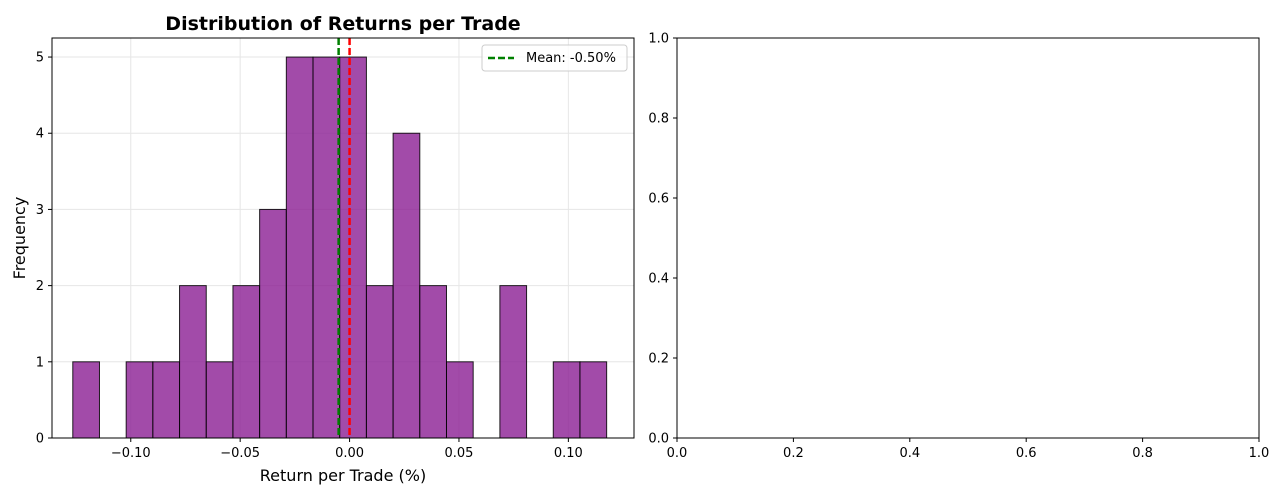  What do you see at coordinates (40, 286) in the screenshot?
I see `y-tick-label: 2` at bounding box center [40, 286].